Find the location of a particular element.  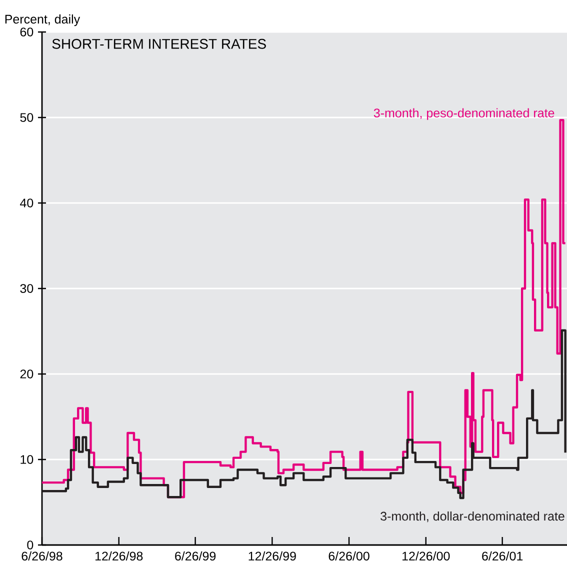

x-tick-label: 6/26/98 is located at coordinates (42, 556).